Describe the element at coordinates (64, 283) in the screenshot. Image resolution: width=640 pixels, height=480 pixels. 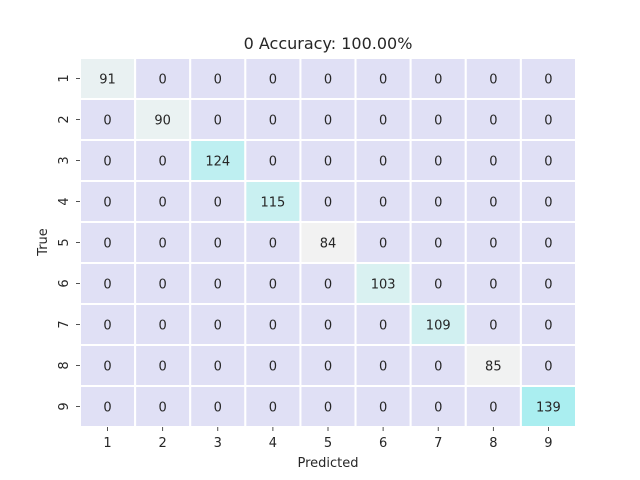
I see `y-tick-label: 6` at that location.